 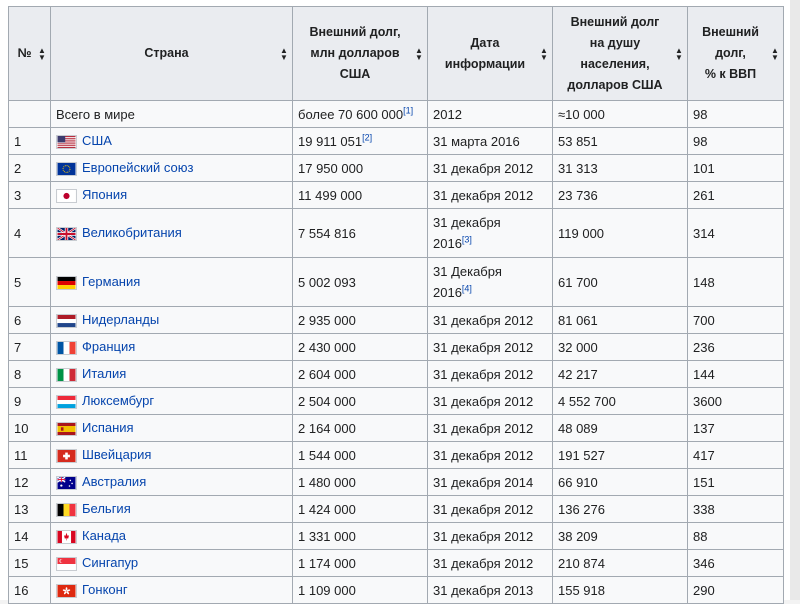 What do you see at coordinates (360, 233) in the screenshot?
I see `debt-cell: 7 554 816` at bounding box center [360, 233].